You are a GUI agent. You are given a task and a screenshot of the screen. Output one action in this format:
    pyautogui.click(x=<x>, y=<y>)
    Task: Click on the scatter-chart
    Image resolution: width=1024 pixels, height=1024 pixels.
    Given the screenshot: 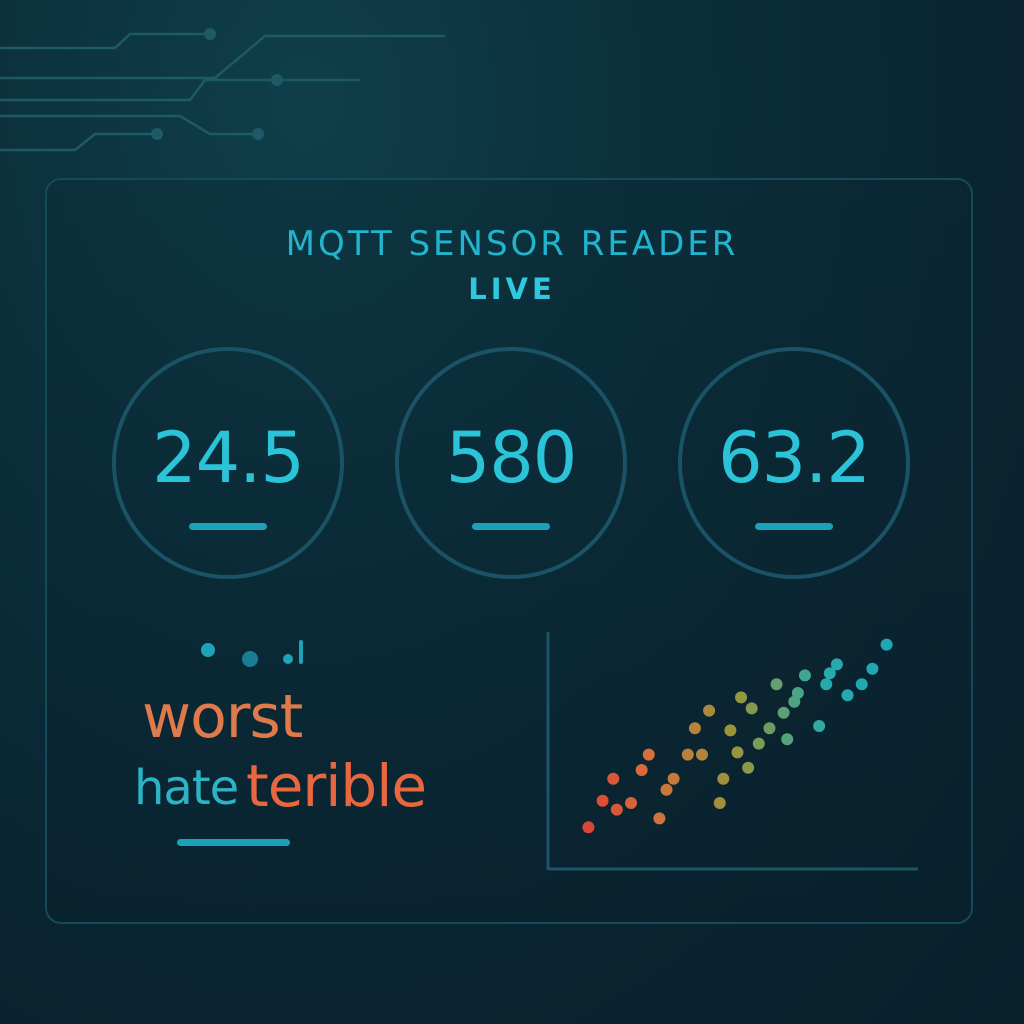 What is the action you would take?
    pyautogui.click(x=732, y=751)
    